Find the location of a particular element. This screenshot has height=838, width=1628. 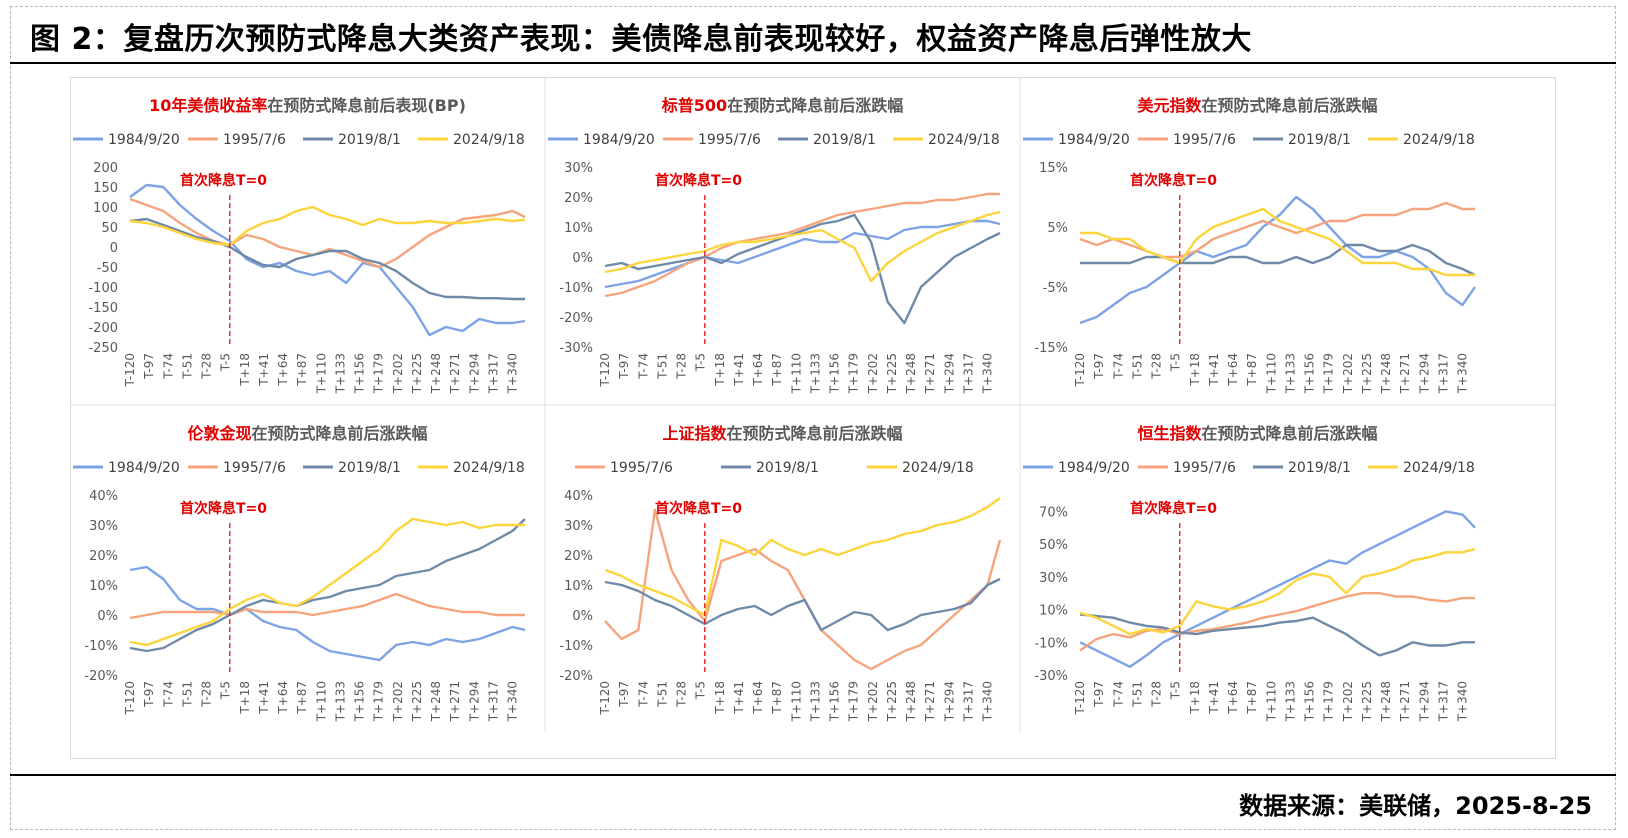

y-tick-label: 0% is located at coordinates (107, 616).